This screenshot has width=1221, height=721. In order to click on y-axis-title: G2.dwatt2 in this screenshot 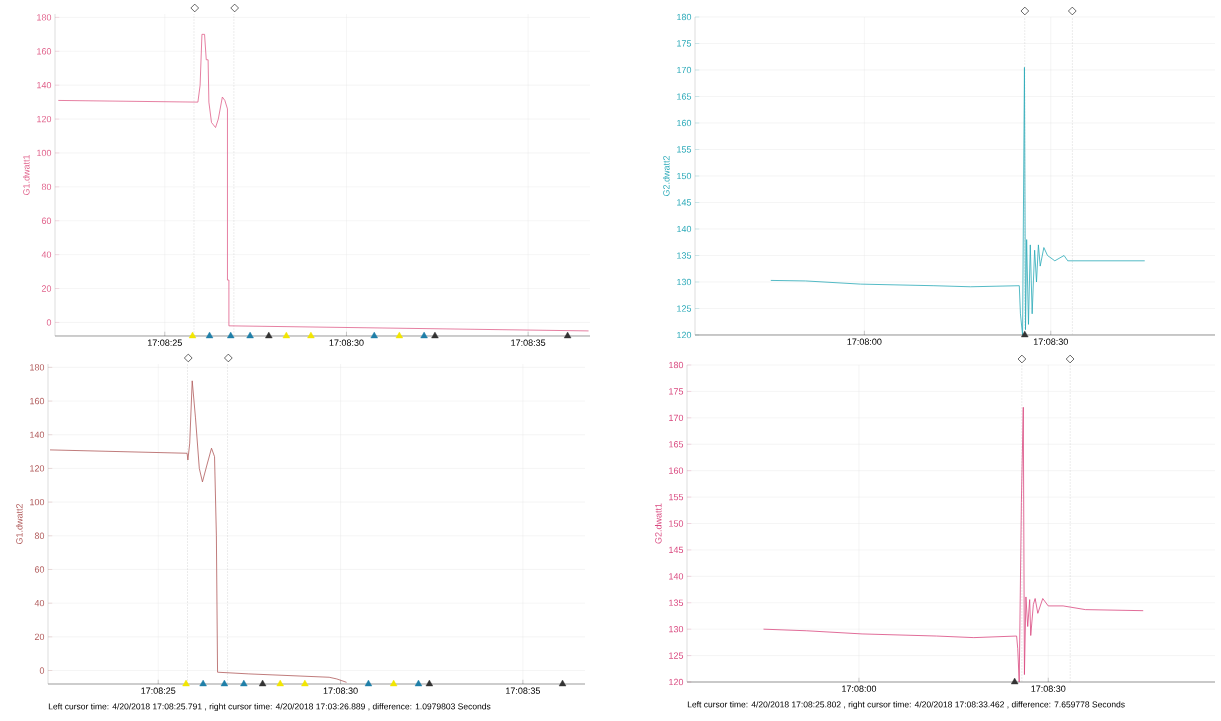, I will do `click(666, 176)`.